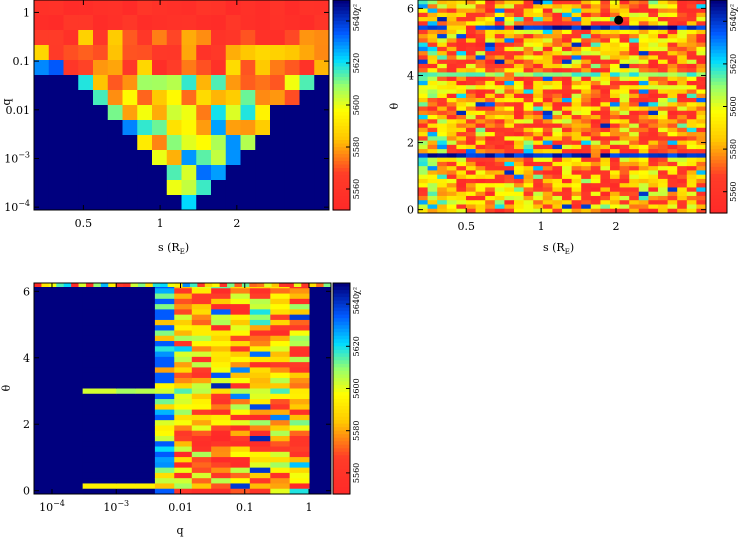 The height and width of the screenshot is (537, 754). What do you see at coordinates (410, 143) in the screenshot?
I see `y-tick-label: 2` at bounding box center [410, 143].